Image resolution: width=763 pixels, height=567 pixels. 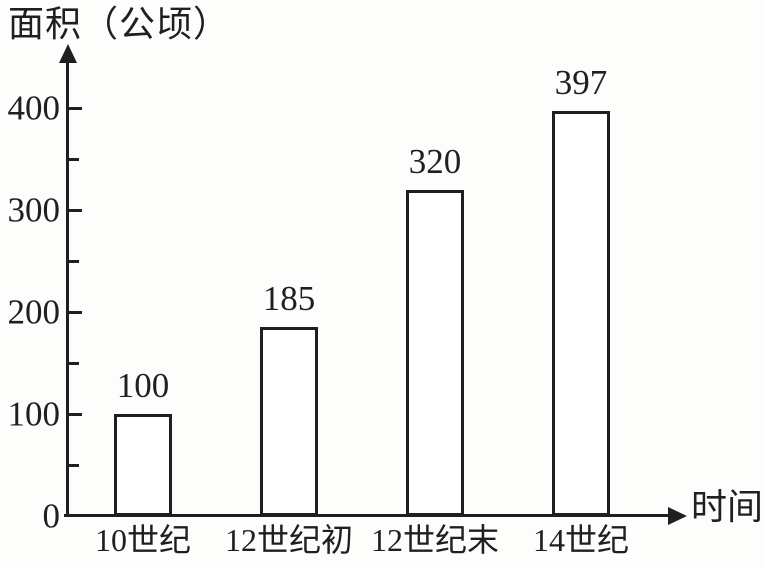 I want to click on bar-value-label: 185, so click(x=289, y=298).